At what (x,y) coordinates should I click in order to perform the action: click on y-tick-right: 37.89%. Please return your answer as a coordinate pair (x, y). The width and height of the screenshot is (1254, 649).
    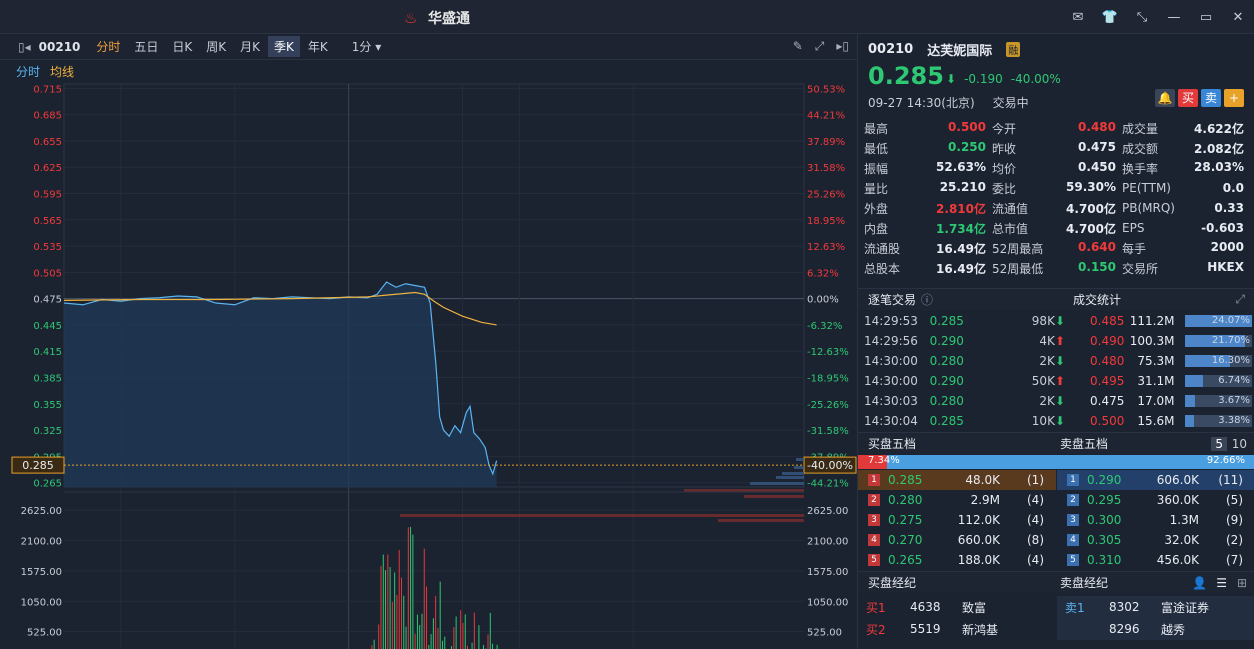
    Looking at the image, I should click on (826, 142).